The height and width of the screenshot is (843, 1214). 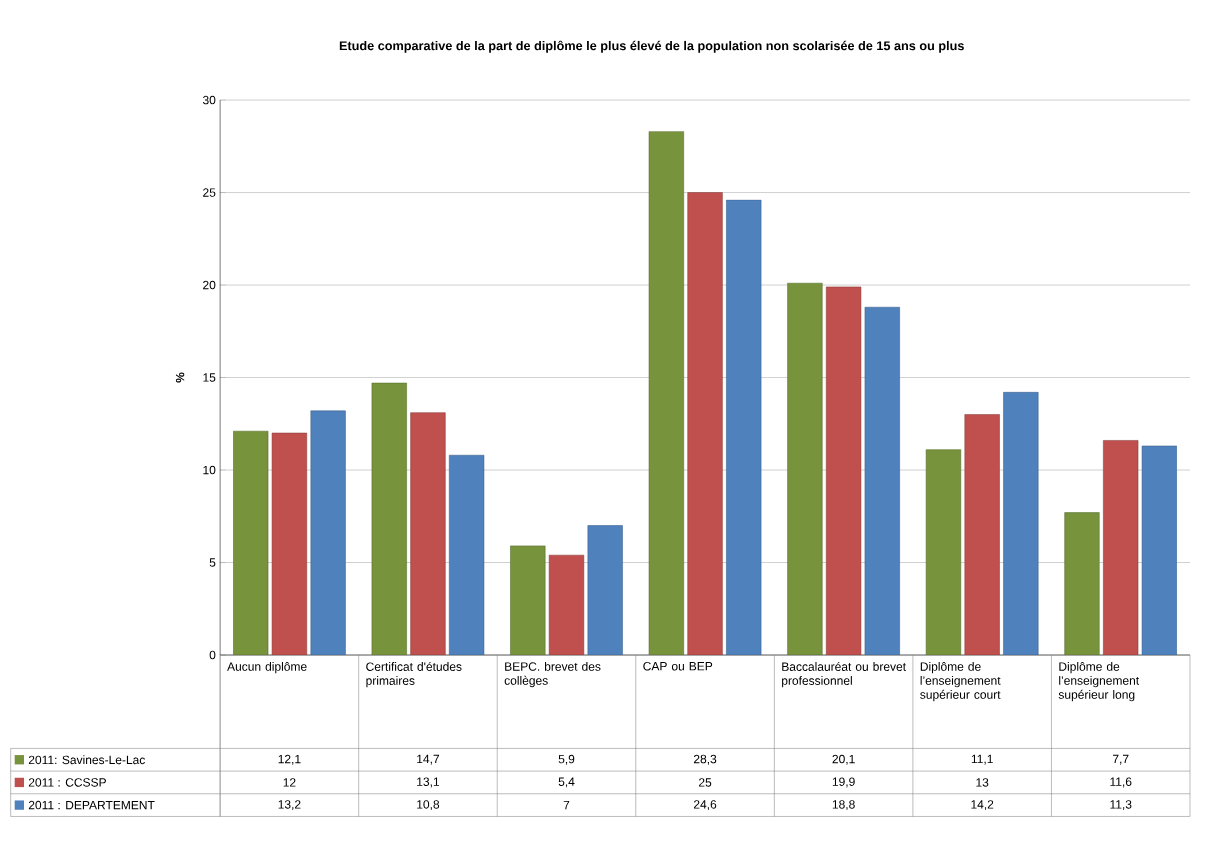 I want to click on y-tick-label: 10, so click(x=209, y=470).